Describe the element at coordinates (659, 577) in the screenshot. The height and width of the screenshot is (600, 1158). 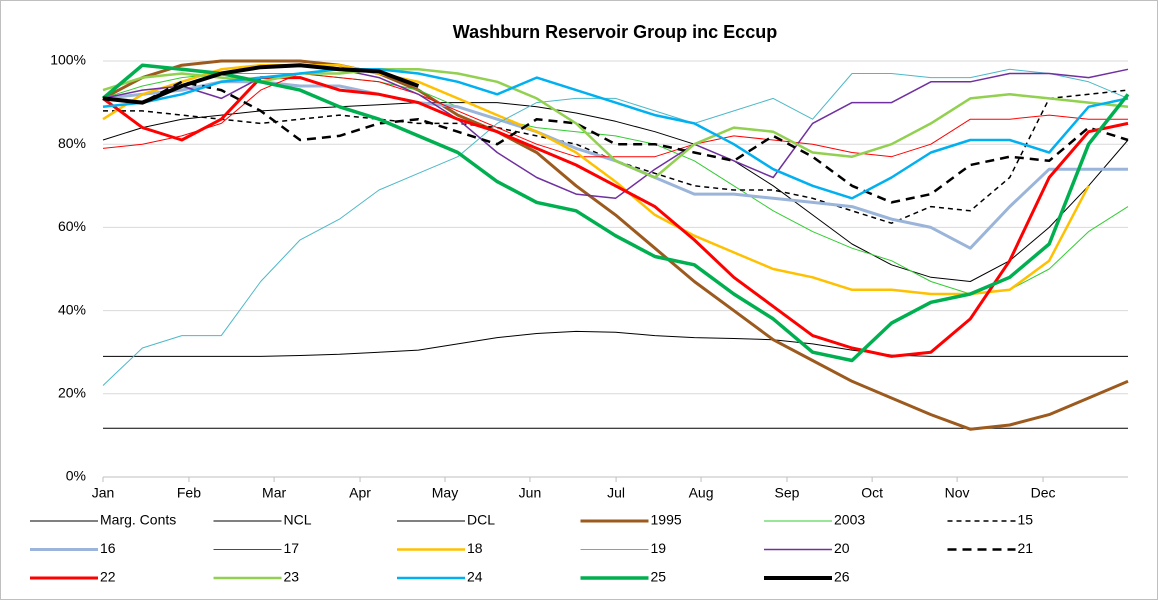
I see `legend-label: 25` at that location.